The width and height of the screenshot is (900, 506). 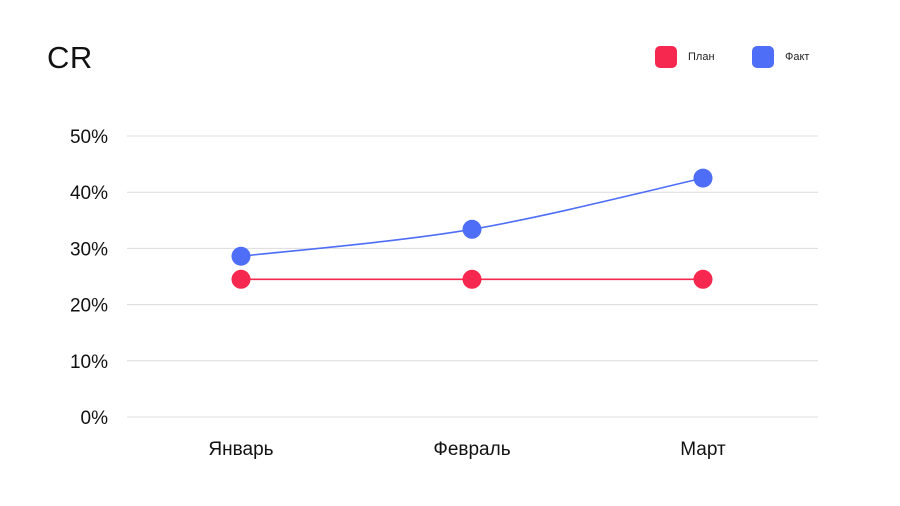 I want to click on legend-label-plan: План, so click(x=701, y=57).